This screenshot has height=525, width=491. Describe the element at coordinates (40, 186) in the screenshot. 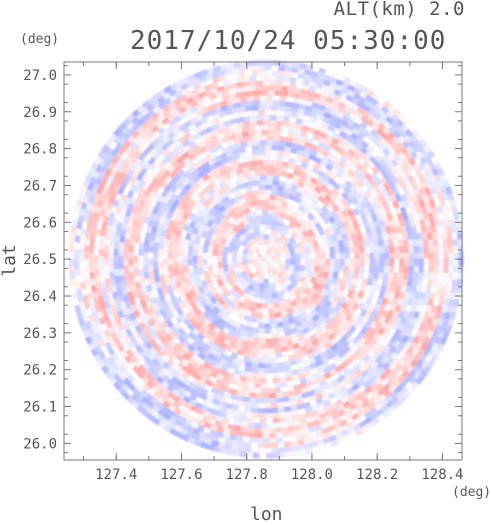

I see `y-tick-label: 26.7` at that location.